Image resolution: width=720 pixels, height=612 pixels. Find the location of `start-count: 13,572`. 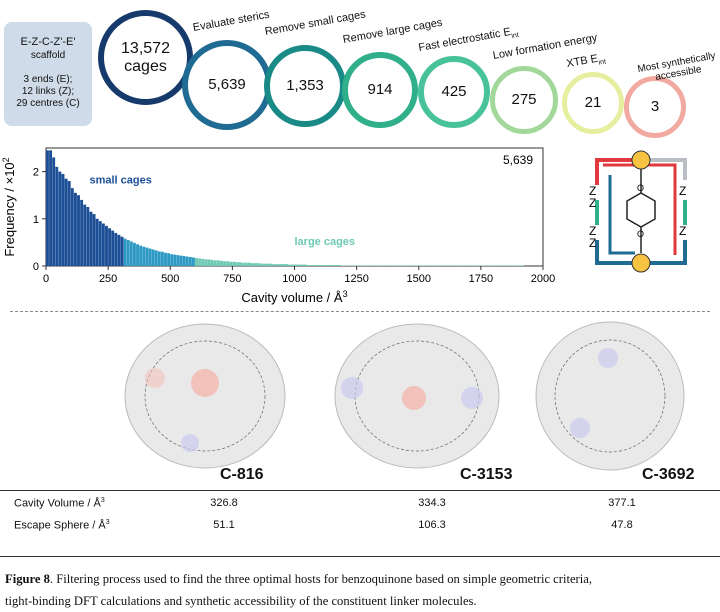

start-count: 13,572 is located at coordinates (145, 48).